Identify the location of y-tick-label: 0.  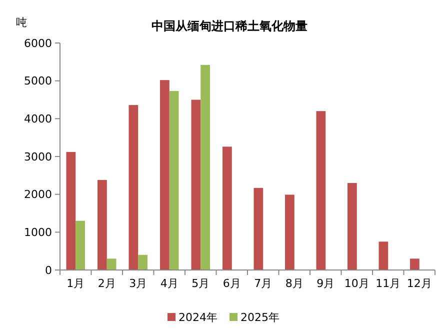
(48, 270).